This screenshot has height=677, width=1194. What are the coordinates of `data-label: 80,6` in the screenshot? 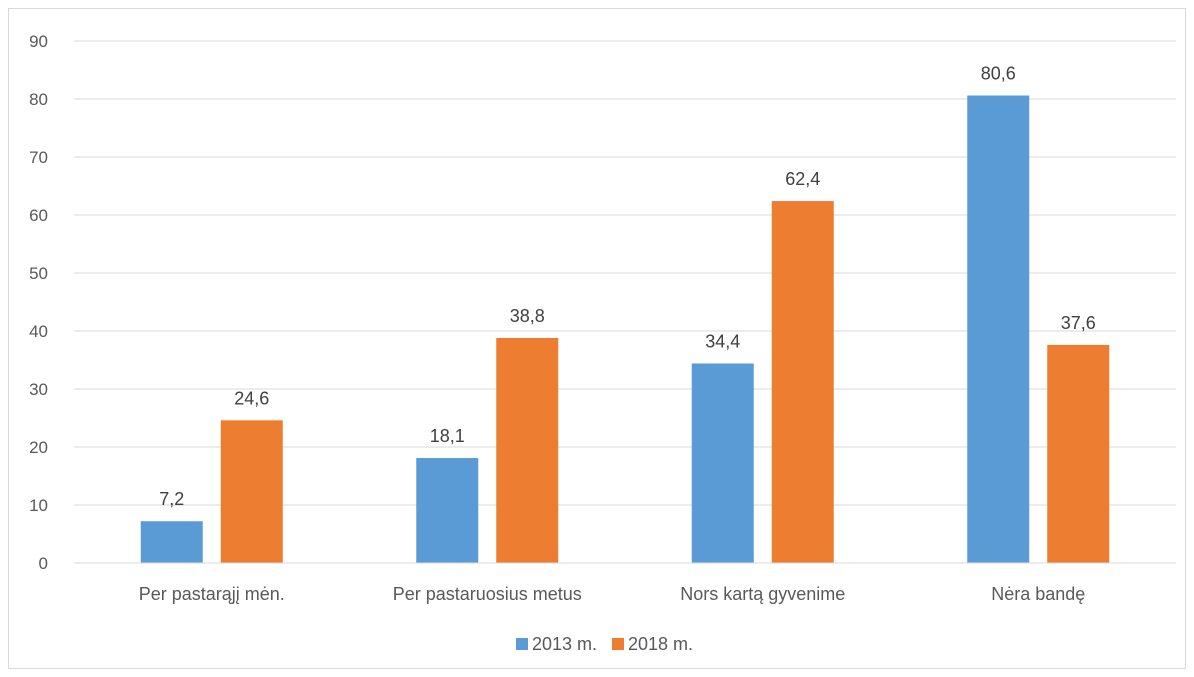 It's located at (998, 74).